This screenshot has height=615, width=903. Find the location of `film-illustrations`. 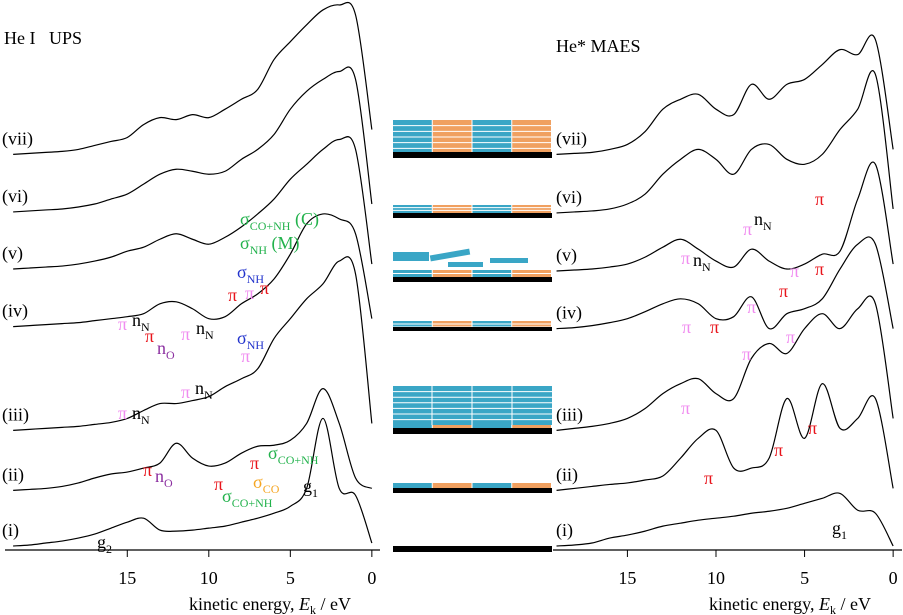

film-illustrations is located at coordinates (472, 336).